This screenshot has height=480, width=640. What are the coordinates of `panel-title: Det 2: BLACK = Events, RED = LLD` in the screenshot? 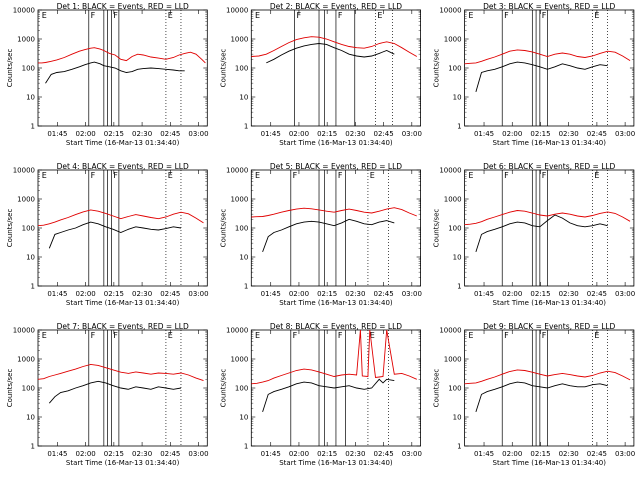 It's located at (336, 6).